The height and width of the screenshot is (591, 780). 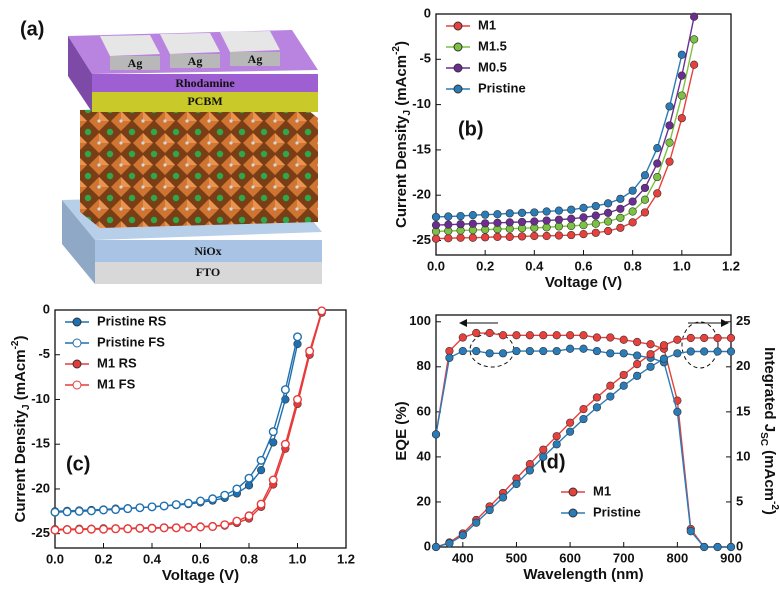 I want to click on y-tick-label: 40, so click(x=424, y=455).